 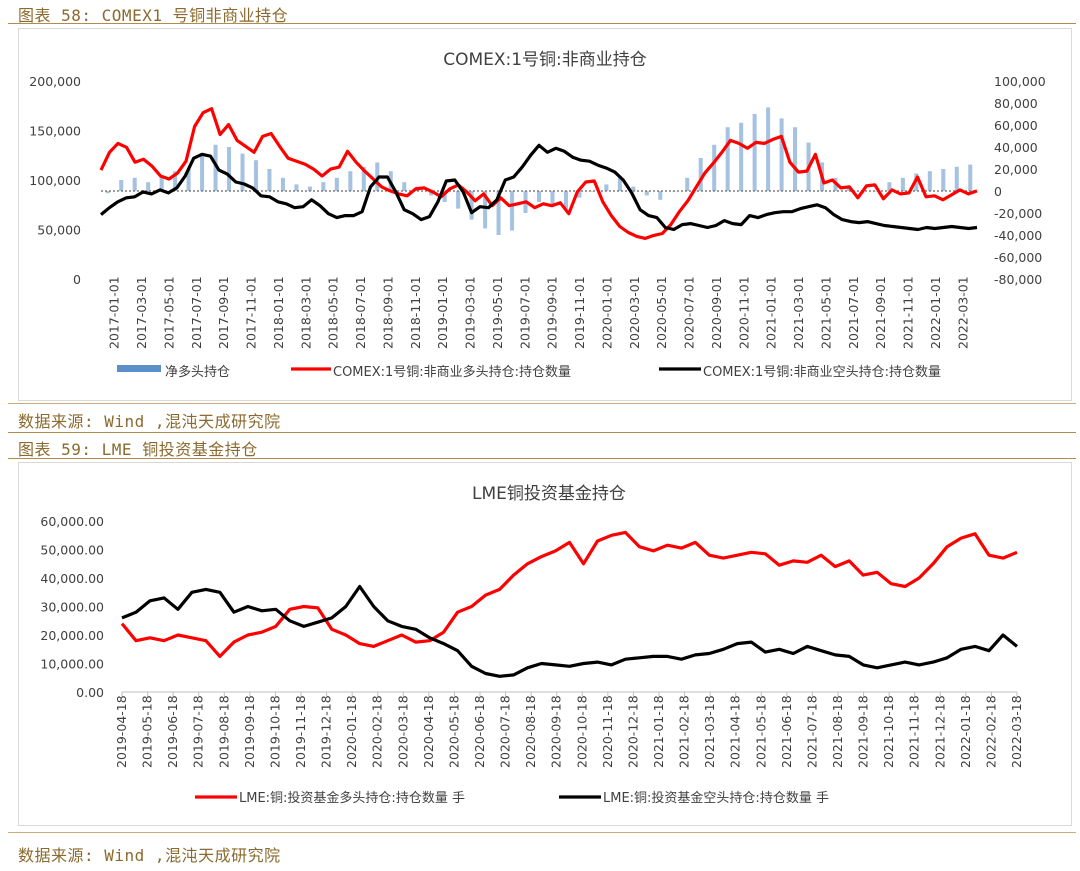 What do you see at coordinates (1016, 731) in the screenshot?
I see `x-tick-label: 2022-03-18` at bounding box center [1016, 731].